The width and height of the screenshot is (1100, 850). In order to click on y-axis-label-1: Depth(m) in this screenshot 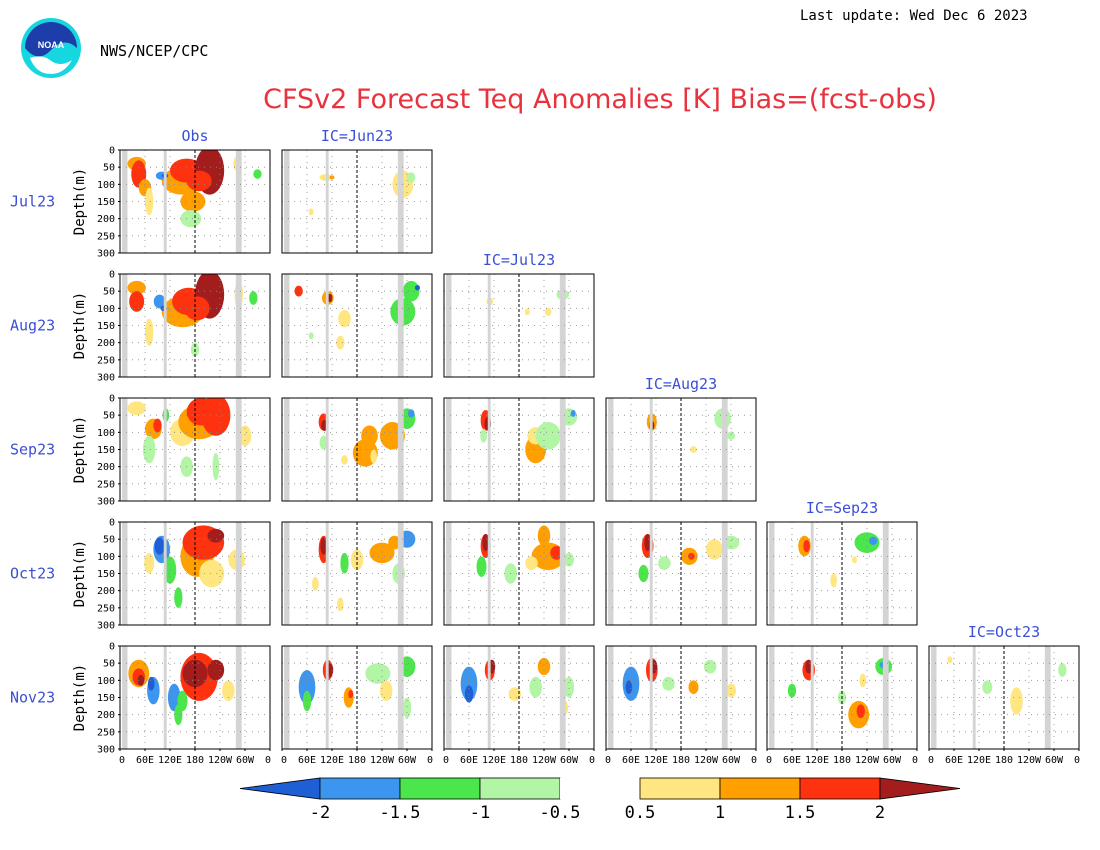, I will do `click(80, 325)`.